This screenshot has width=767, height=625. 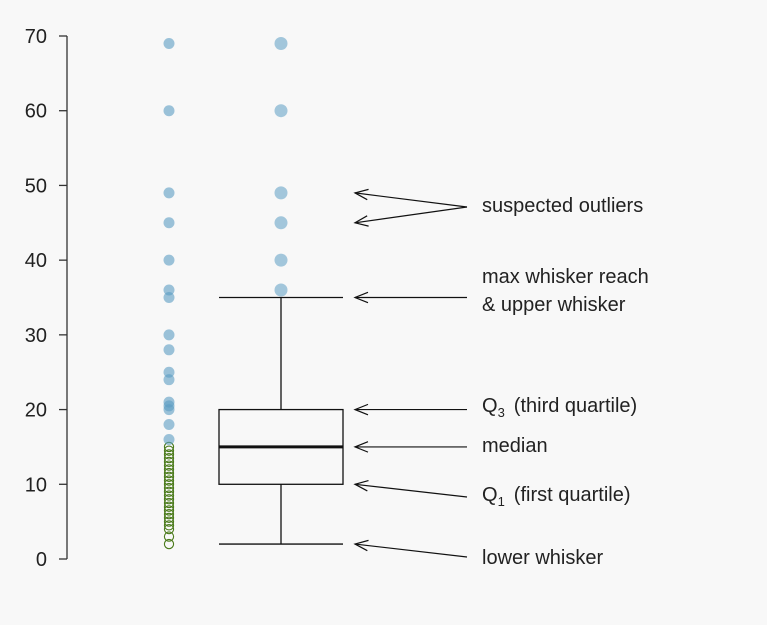 What do you see at coordinates (41, 560) in the screenshot?
I see `y-tick-label: 0` at bounding box center [41, 560].